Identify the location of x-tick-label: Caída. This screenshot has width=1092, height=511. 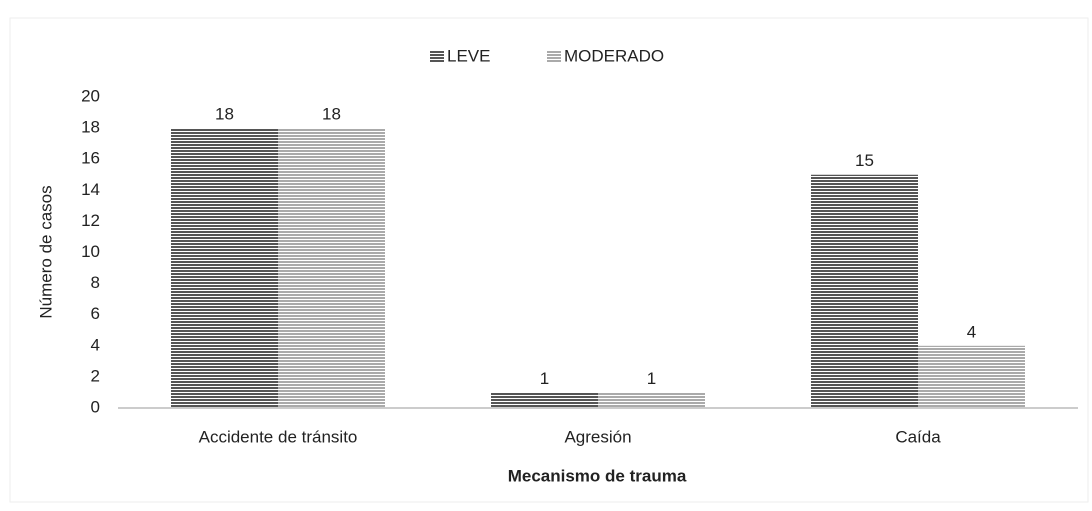
(918, 436).